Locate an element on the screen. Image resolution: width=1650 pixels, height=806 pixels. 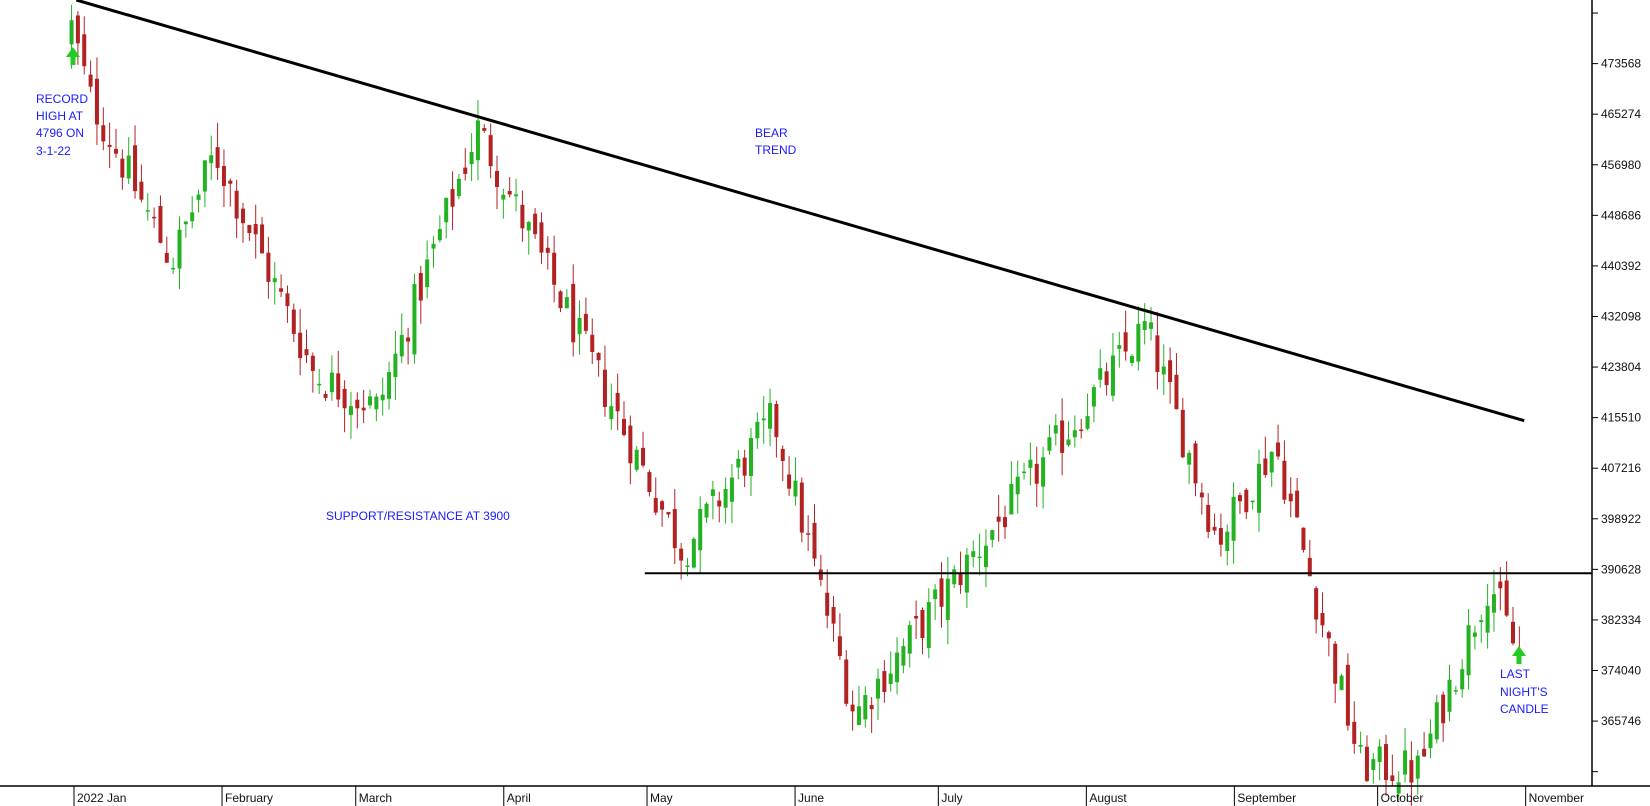
x-tick-label: 2022 Jan is located at coordinates (101, 798).